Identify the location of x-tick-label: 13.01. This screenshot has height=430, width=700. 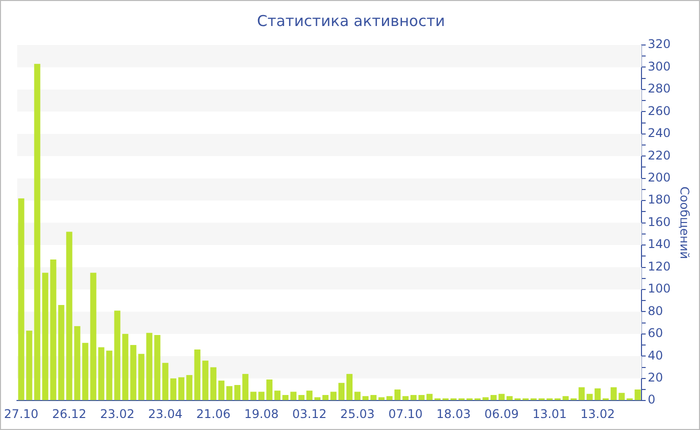
(549, 413).